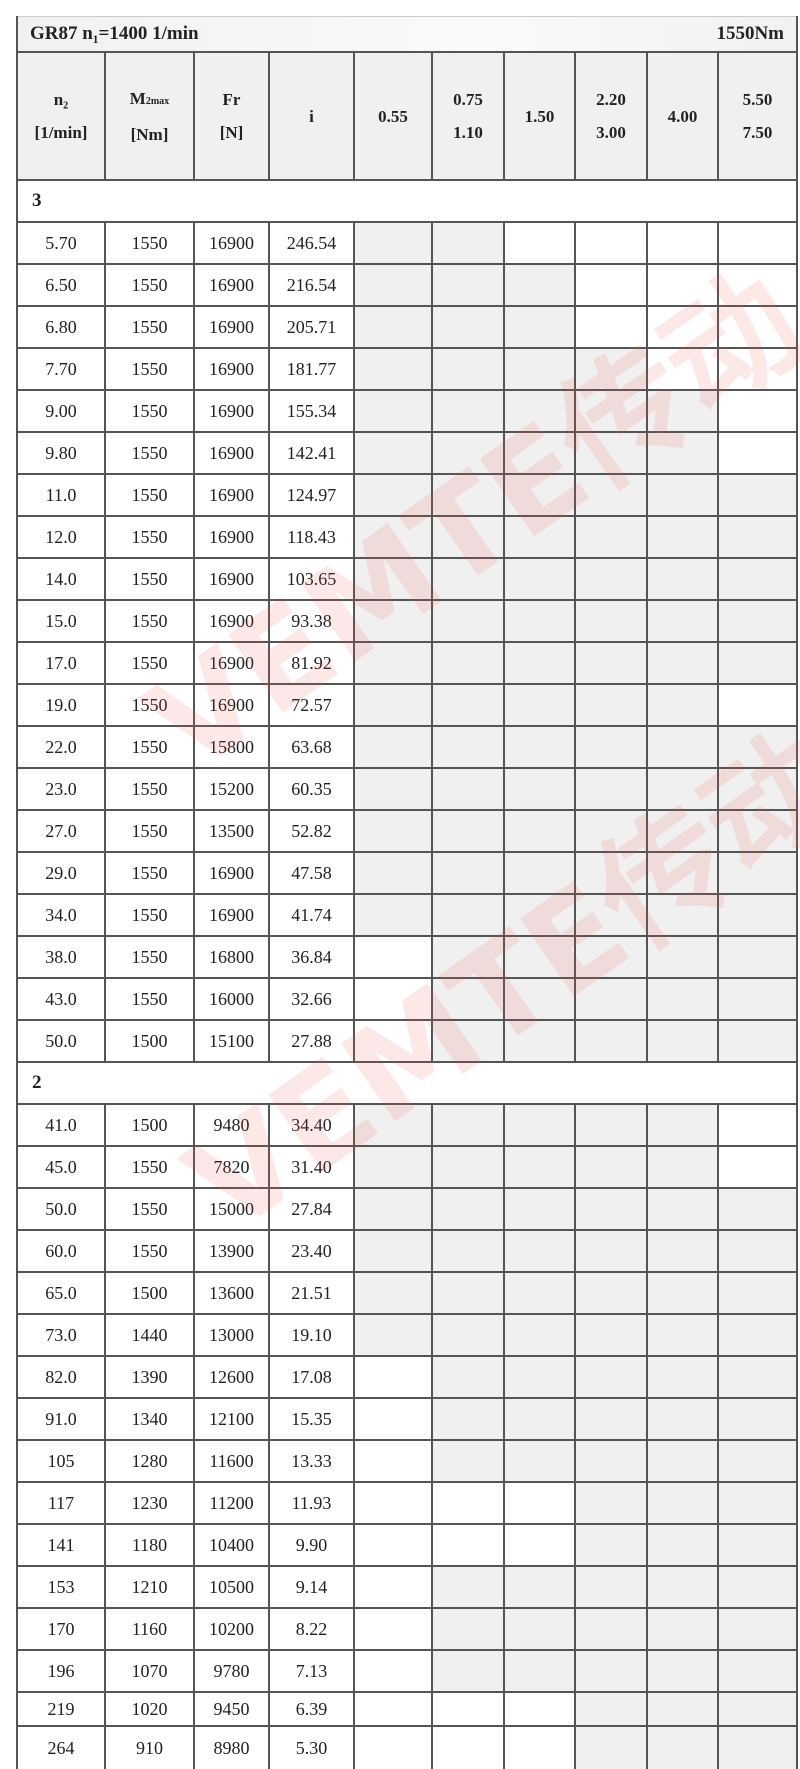  I want to click on cell-m2: 1020, so click(150, 1709).